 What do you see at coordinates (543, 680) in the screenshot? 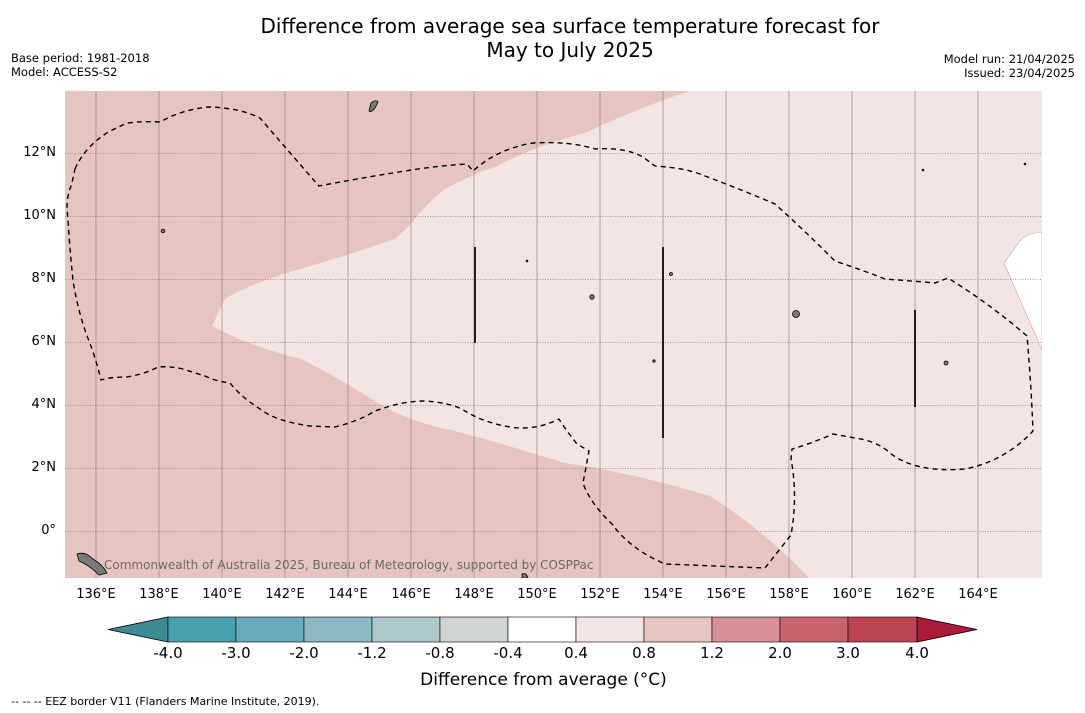
I see `colorbar-label: Difference from average (°C)` at bounding box center [543, 680].